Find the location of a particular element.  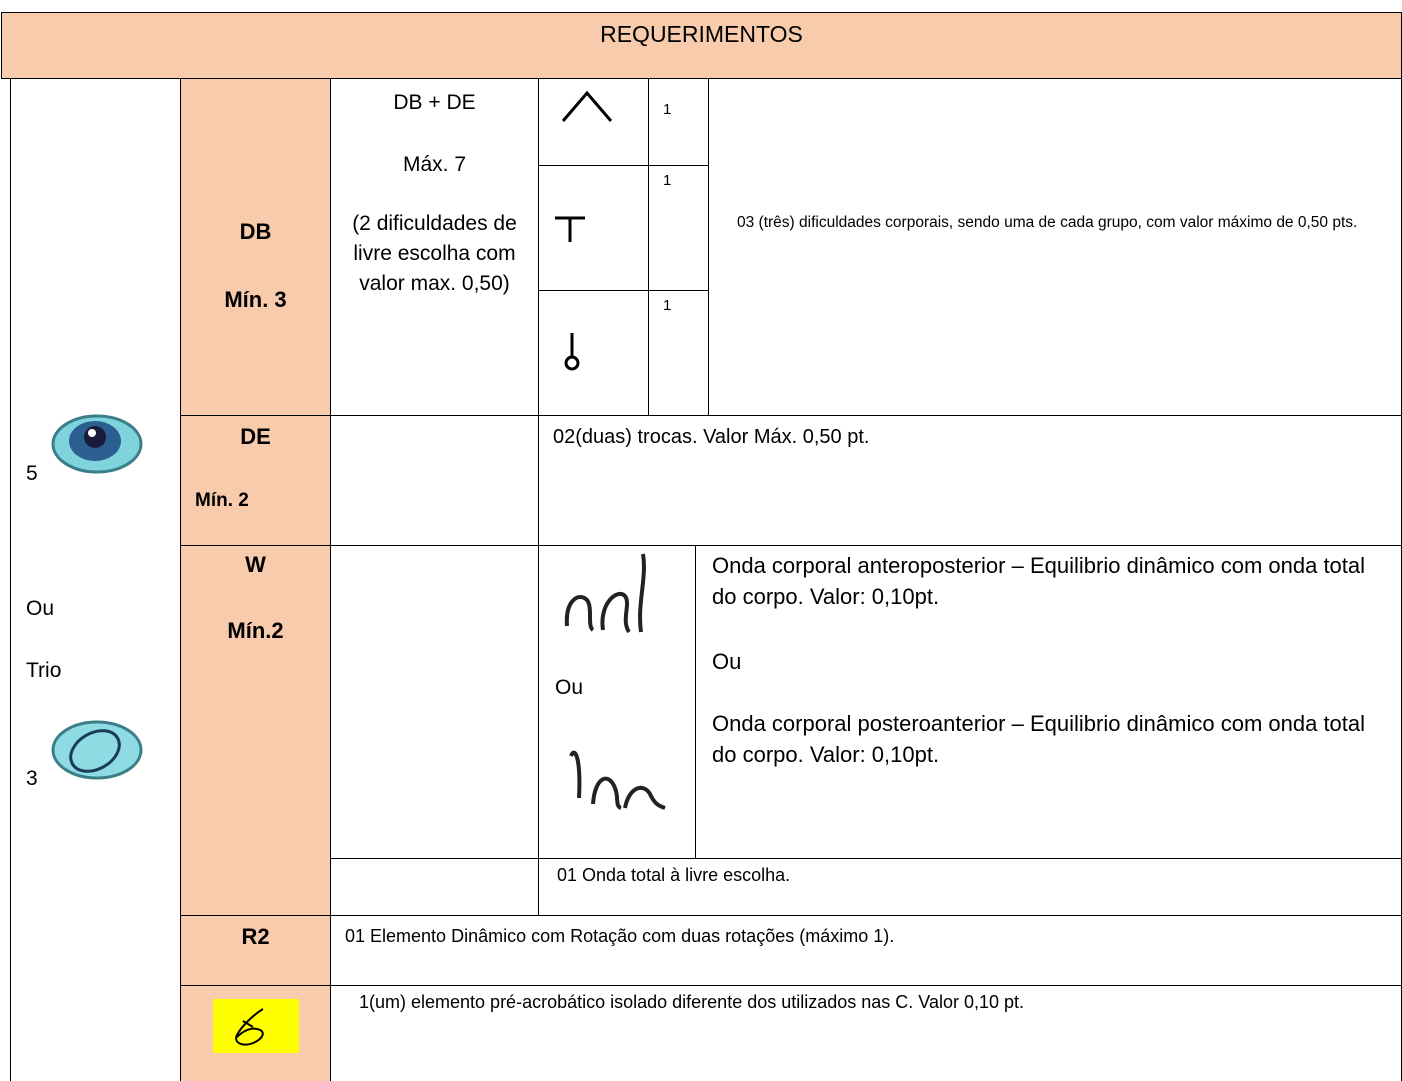

de-description-cell: 02(duas) trocas. Valor Máx. 0,50 pt. is located at coordinates (970, 480).